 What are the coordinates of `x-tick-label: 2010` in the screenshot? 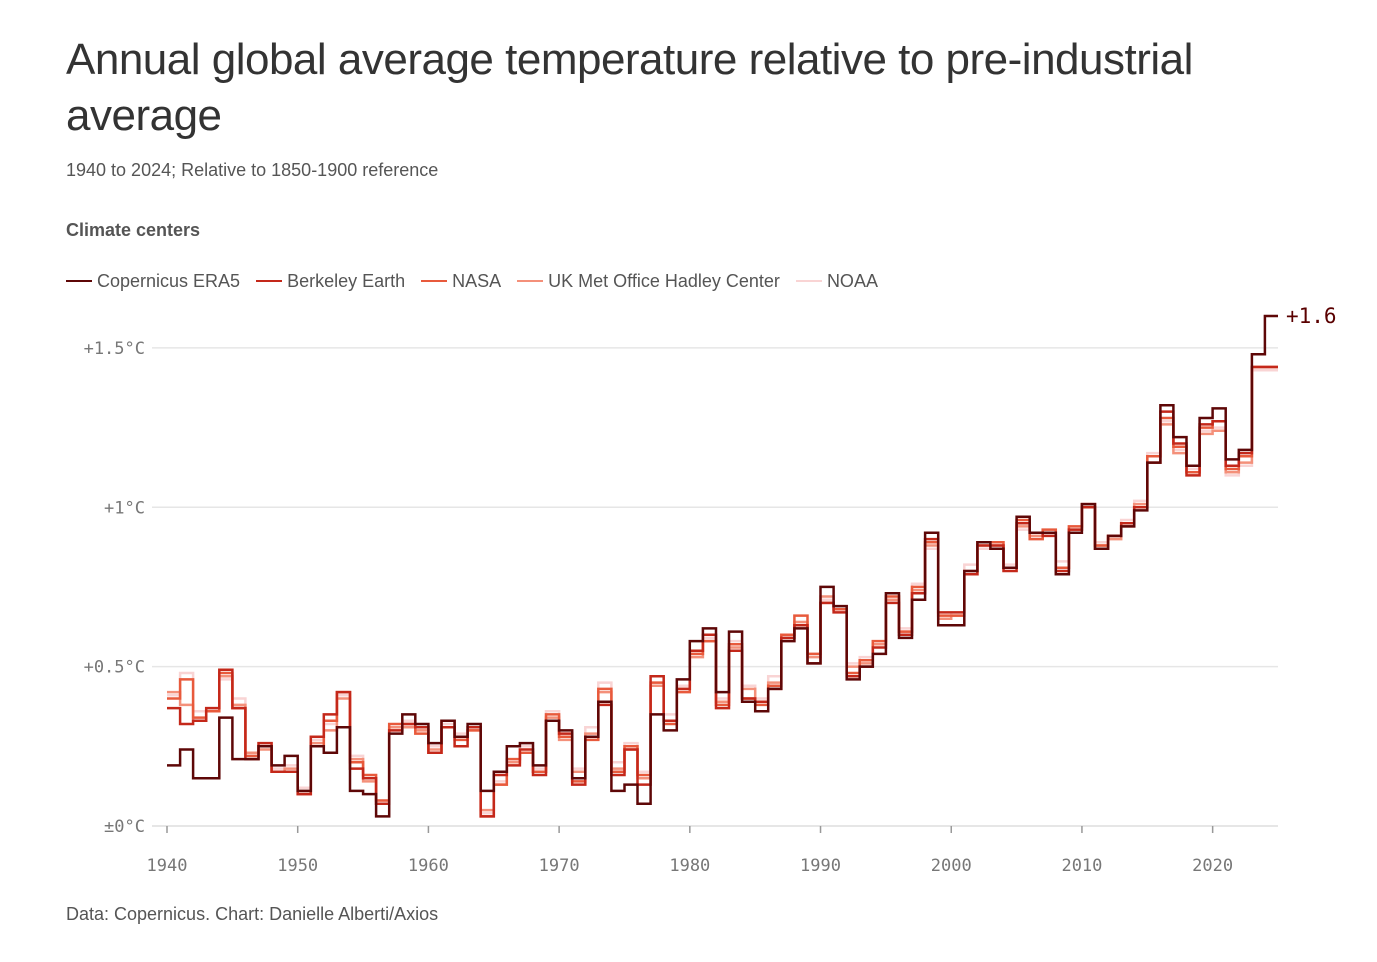 It's located at (1081, 866).